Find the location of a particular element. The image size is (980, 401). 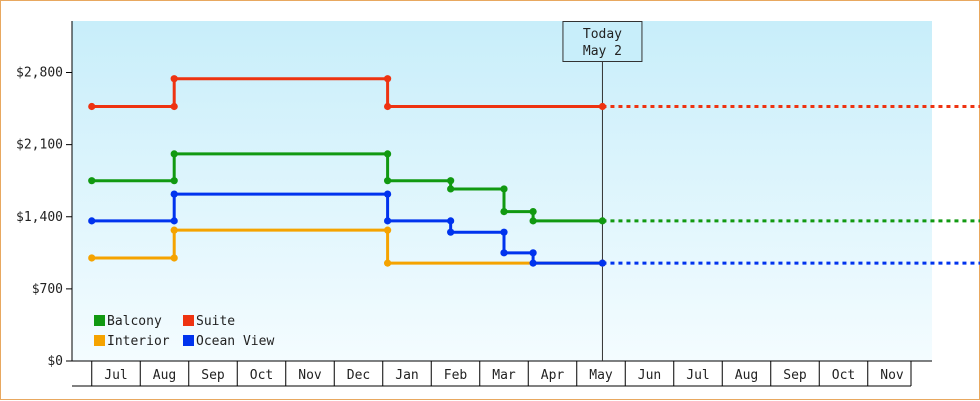

legend-item-interior: Interior is located at coordinates (132, 341).